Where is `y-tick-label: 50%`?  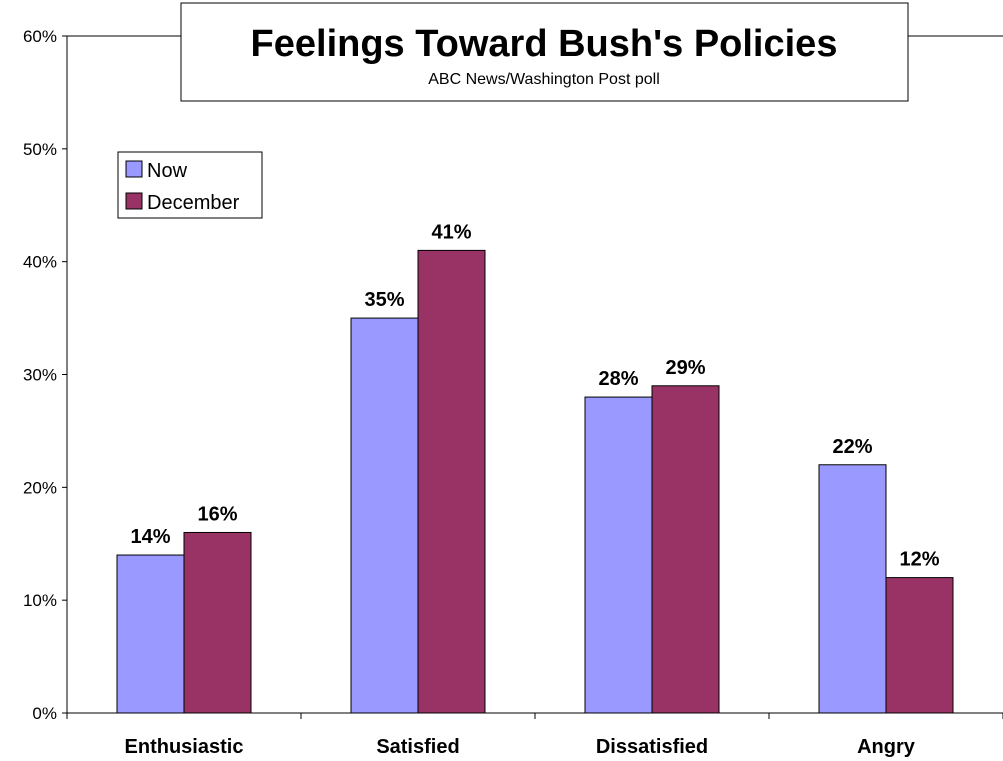 y-tick-label: 50% is located at coordinates (40, 149).